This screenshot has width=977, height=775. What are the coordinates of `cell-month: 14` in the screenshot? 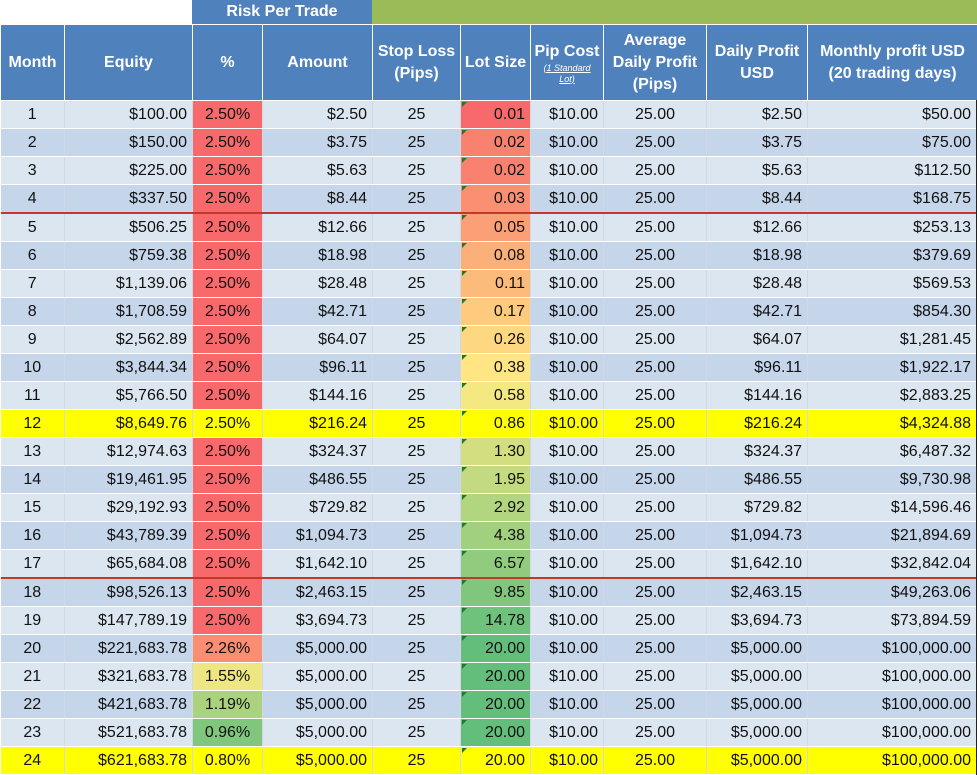 It's located at (33, 480).